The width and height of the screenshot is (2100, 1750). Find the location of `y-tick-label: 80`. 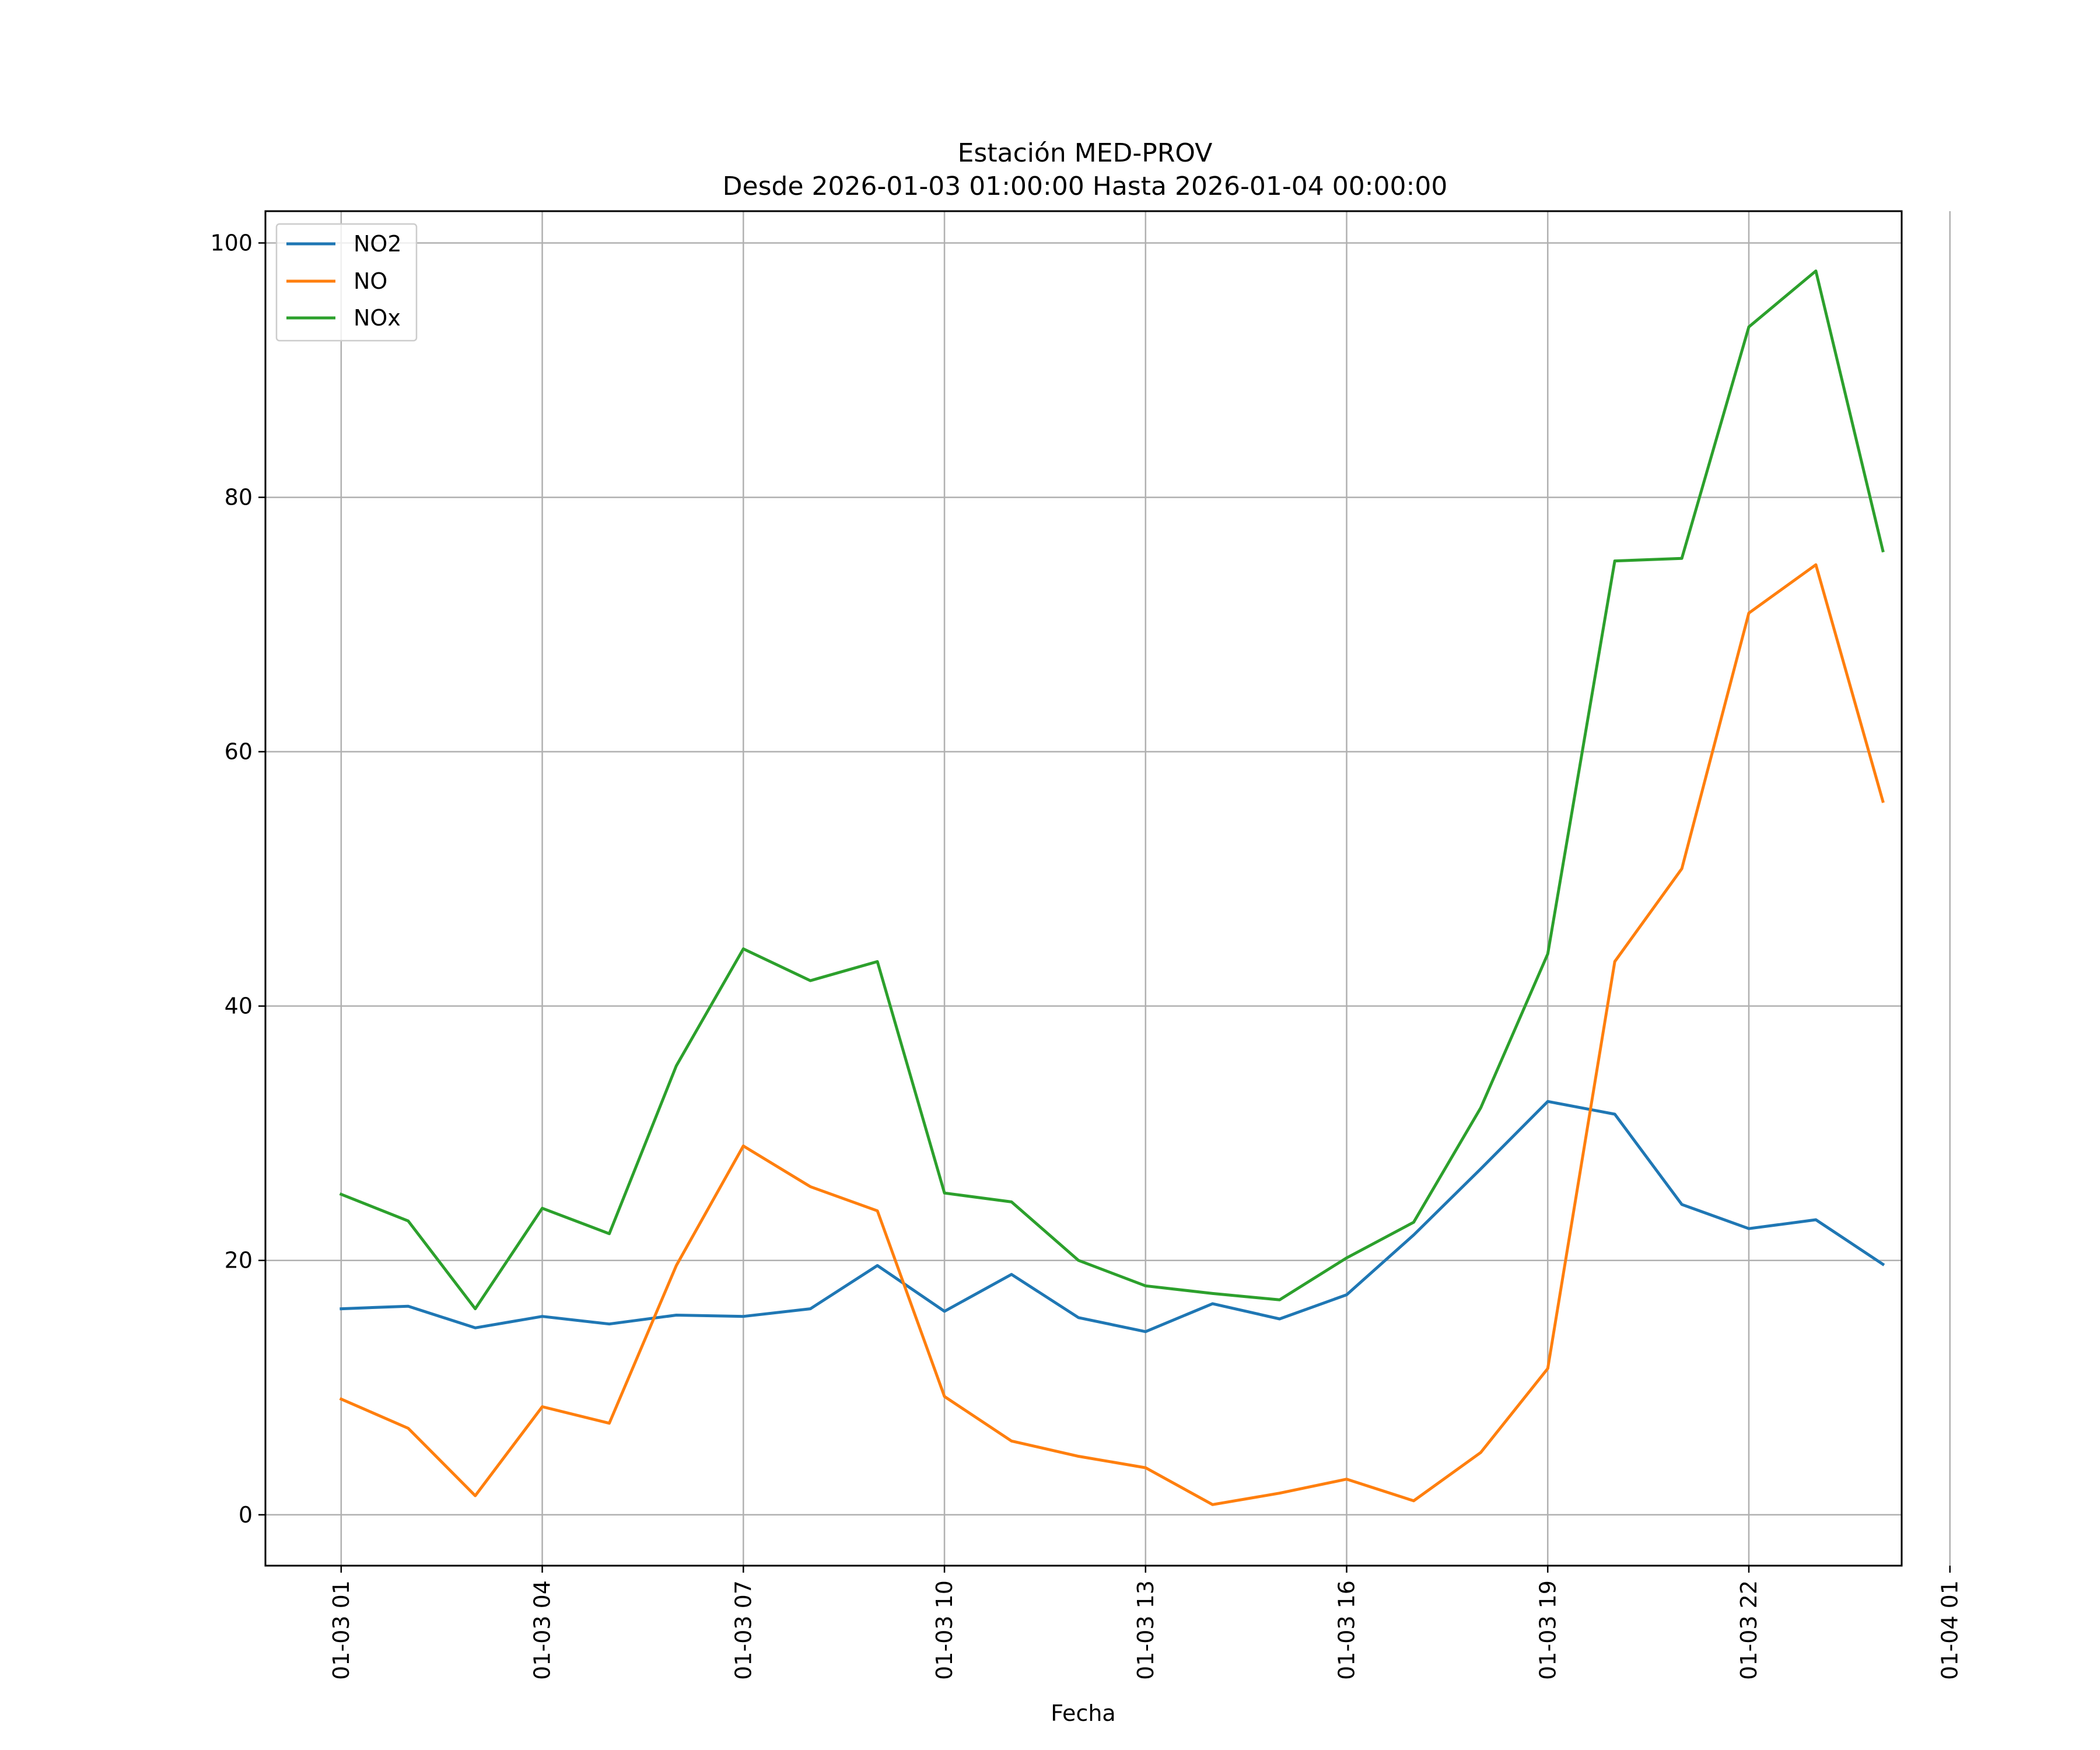

y-tick-label: 80 is located at coordinates (239, 497).